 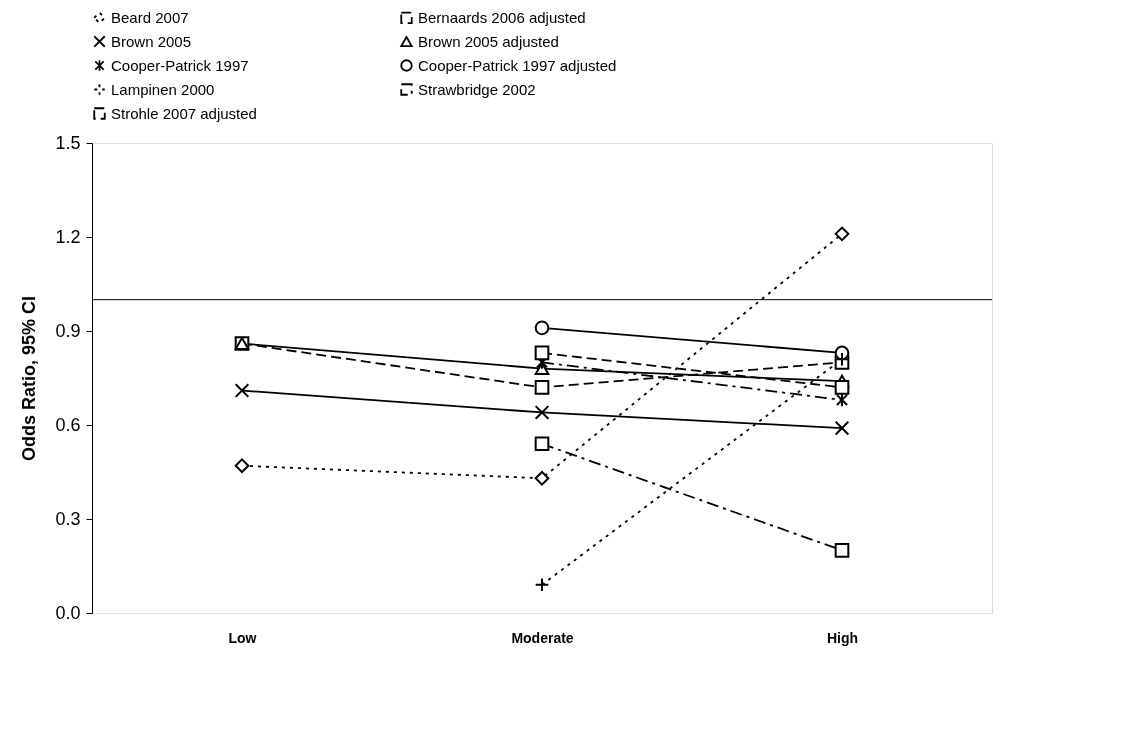 I want to click on legend-label: Brown 2005 adjusted, so click(x=488, y=41).